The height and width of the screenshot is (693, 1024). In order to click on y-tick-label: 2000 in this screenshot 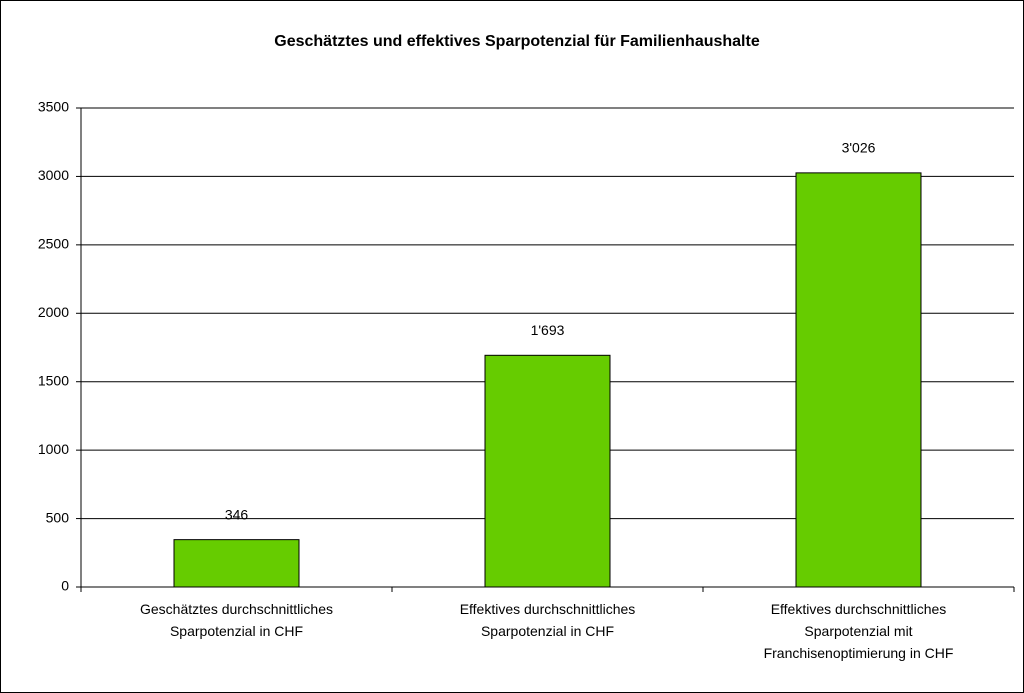, I will do `click(53, 312)`.